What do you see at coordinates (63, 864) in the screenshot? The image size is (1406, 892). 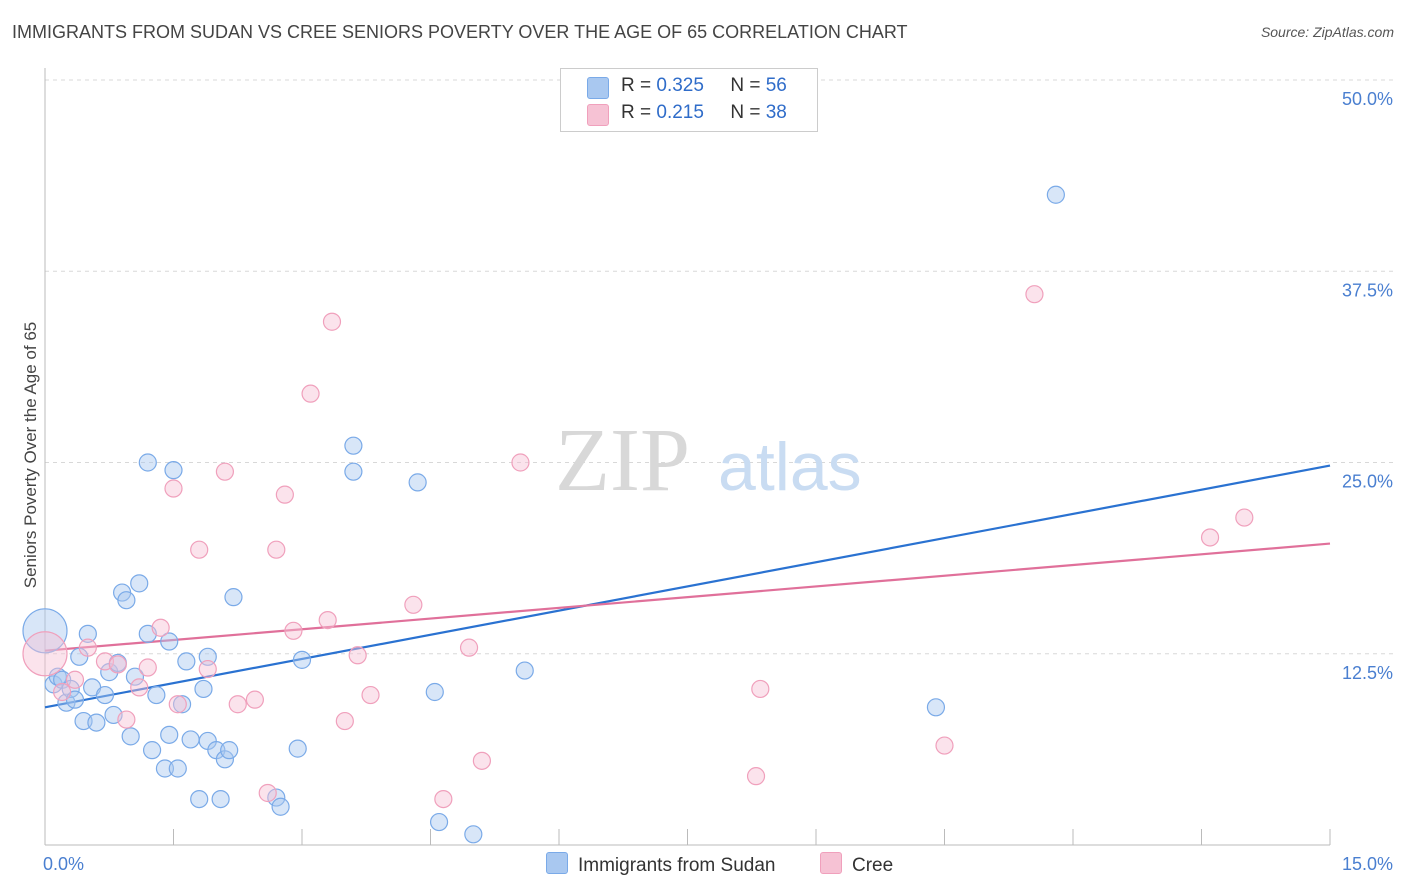 I see `x-tick-label-min: 0.0%` at bounding box center [63, 864].